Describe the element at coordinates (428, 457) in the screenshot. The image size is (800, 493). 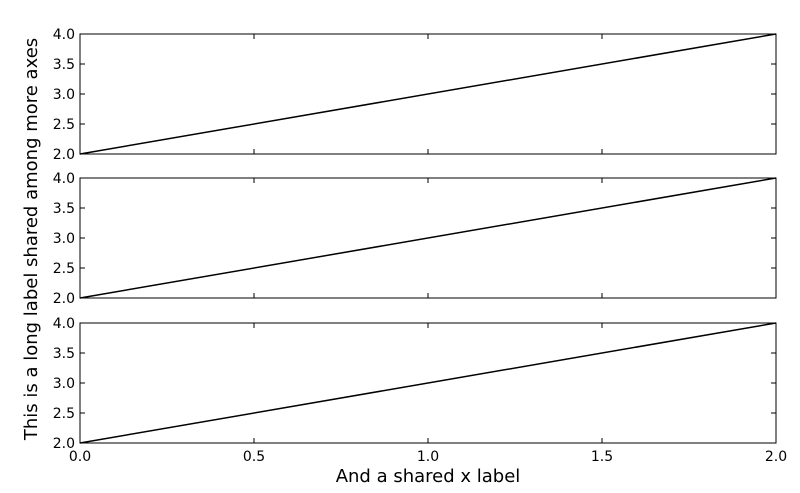
I see `x-tick-label: 1.0` at that location.